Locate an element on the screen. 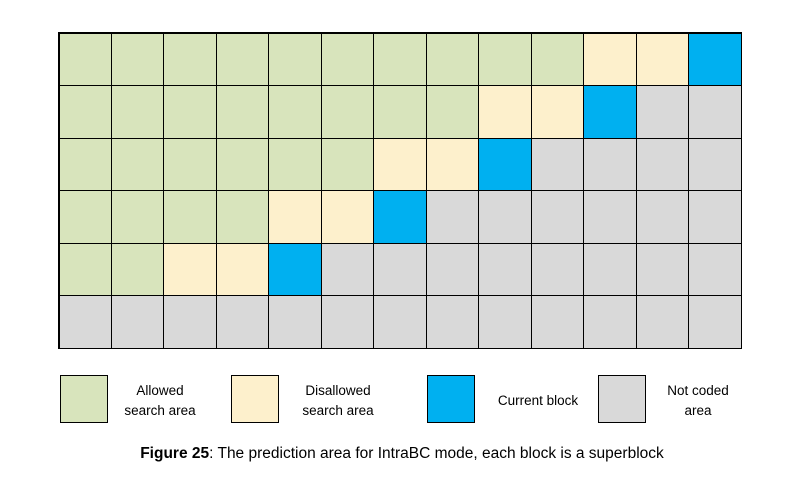 The image size is (804, 498). legend-label-disallowed: Disallowed search area is located at coordinates (338, 400).